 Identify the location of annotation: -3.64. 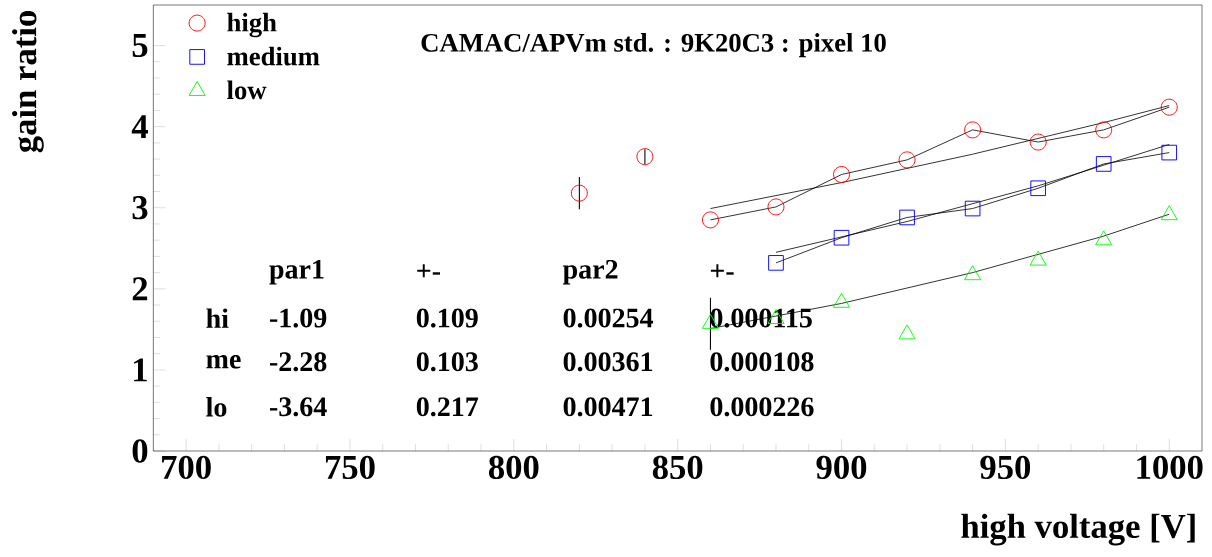
(298, 407).